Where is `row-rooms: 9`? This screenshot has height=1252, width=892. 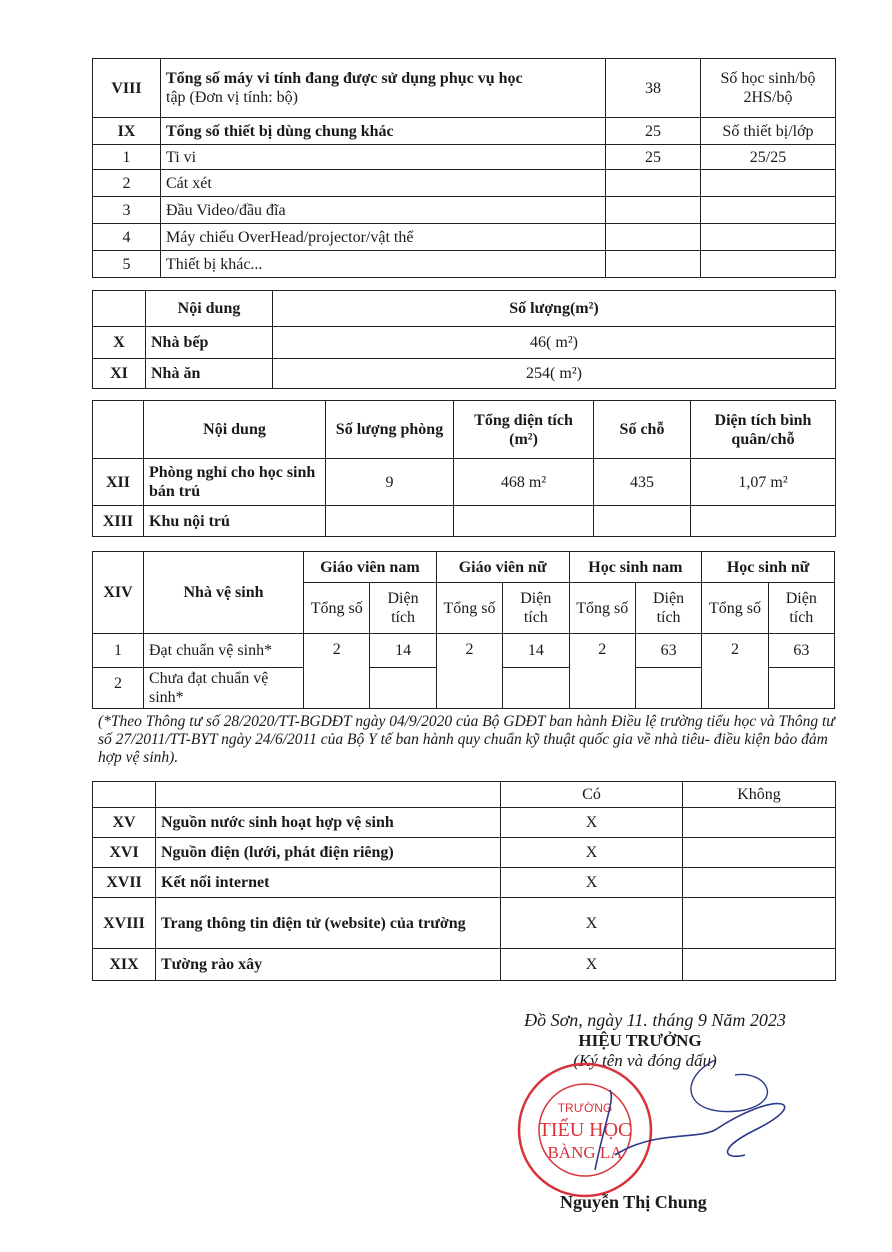
row-rooms: 9 is located at coordinates (389, 482).